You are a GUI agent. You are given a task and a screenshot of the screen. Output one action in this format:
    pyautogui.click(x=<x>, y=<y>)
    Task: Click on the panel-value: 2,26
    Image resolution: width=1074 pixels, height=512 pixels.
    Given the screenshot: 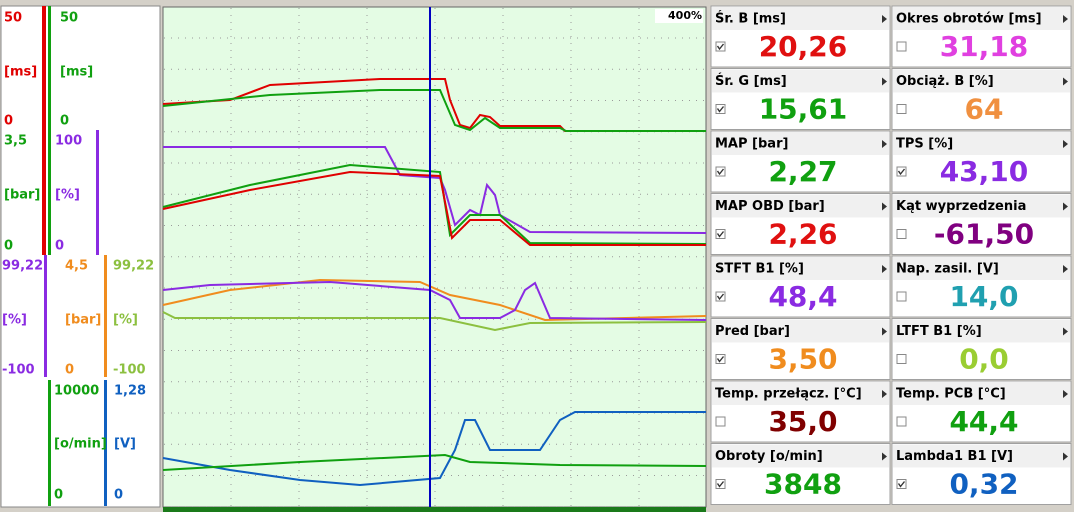 What is the action you would take?
    pyautogui.click(x=802, y=234)
    